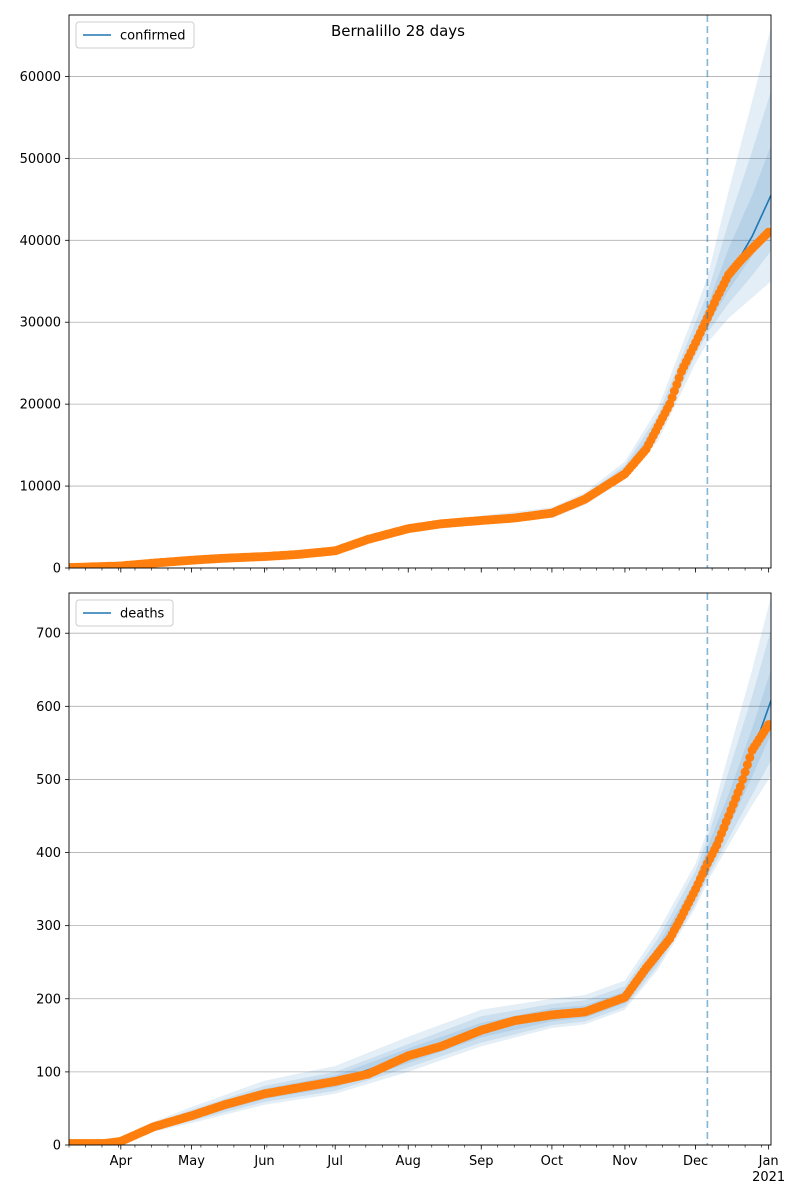  I want to click on x-tick-label: Oct, so click(552, 1161).